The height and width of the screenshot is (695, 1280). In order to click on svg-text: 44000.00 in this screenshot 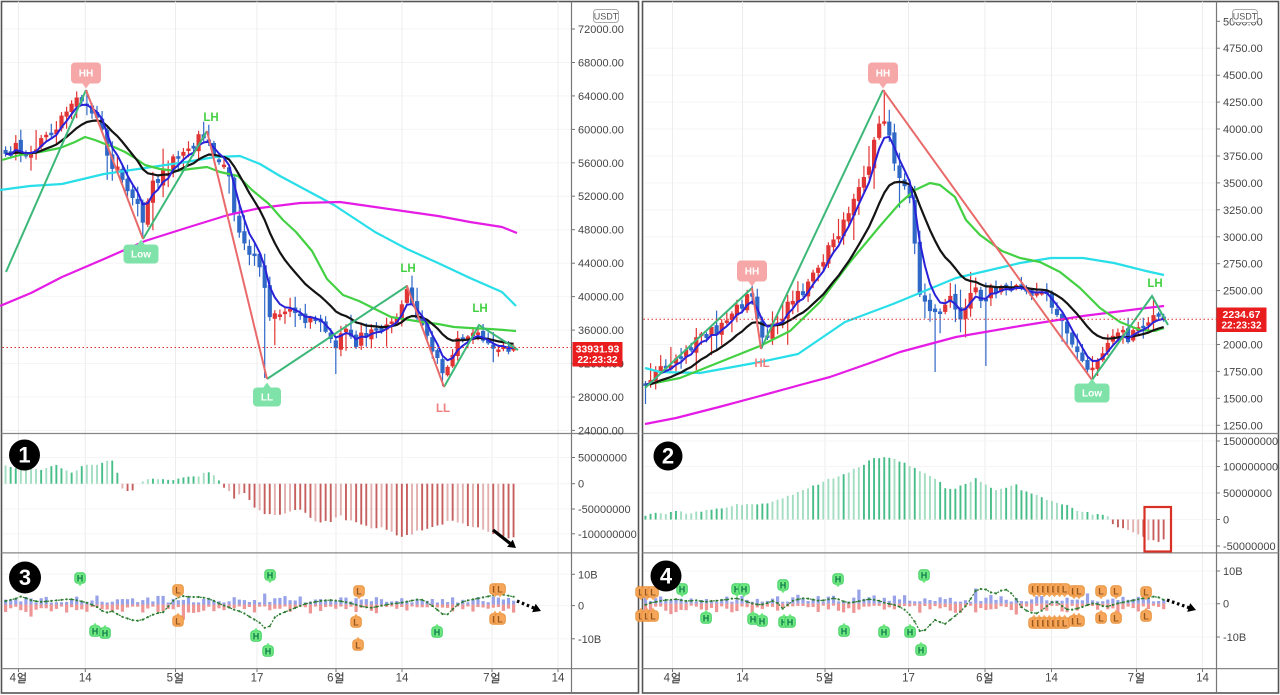, I will do `click(601, 264)`.